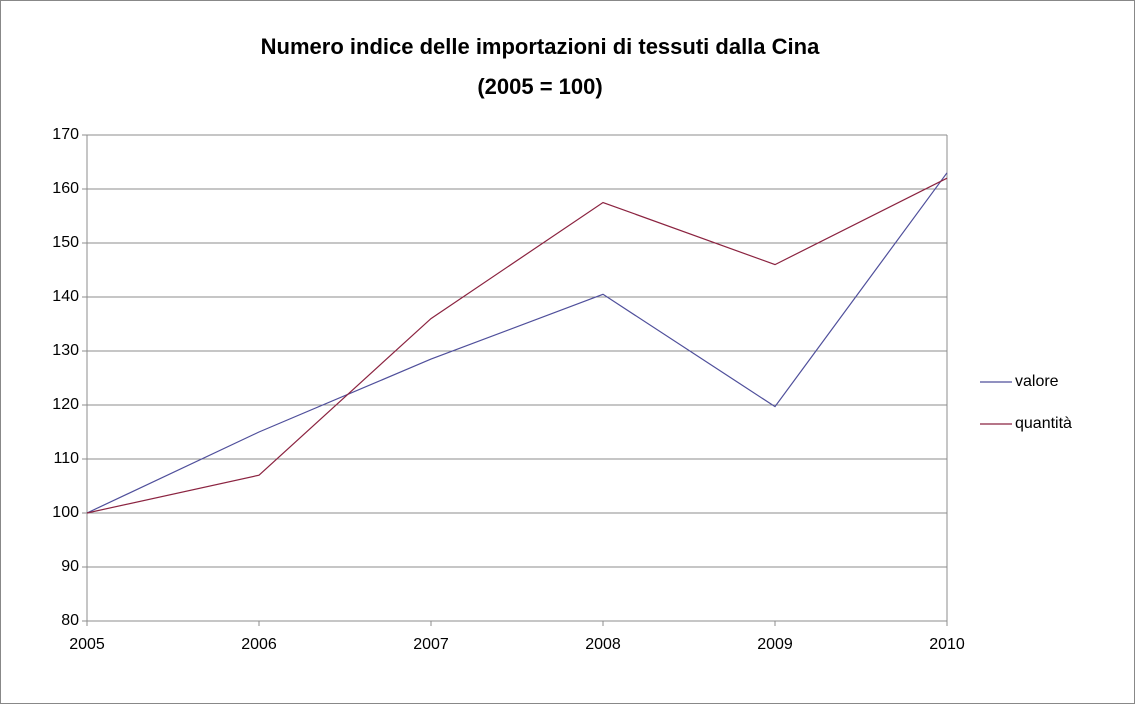  I want to click on x-tick-label: 2005, so click(87, 644).